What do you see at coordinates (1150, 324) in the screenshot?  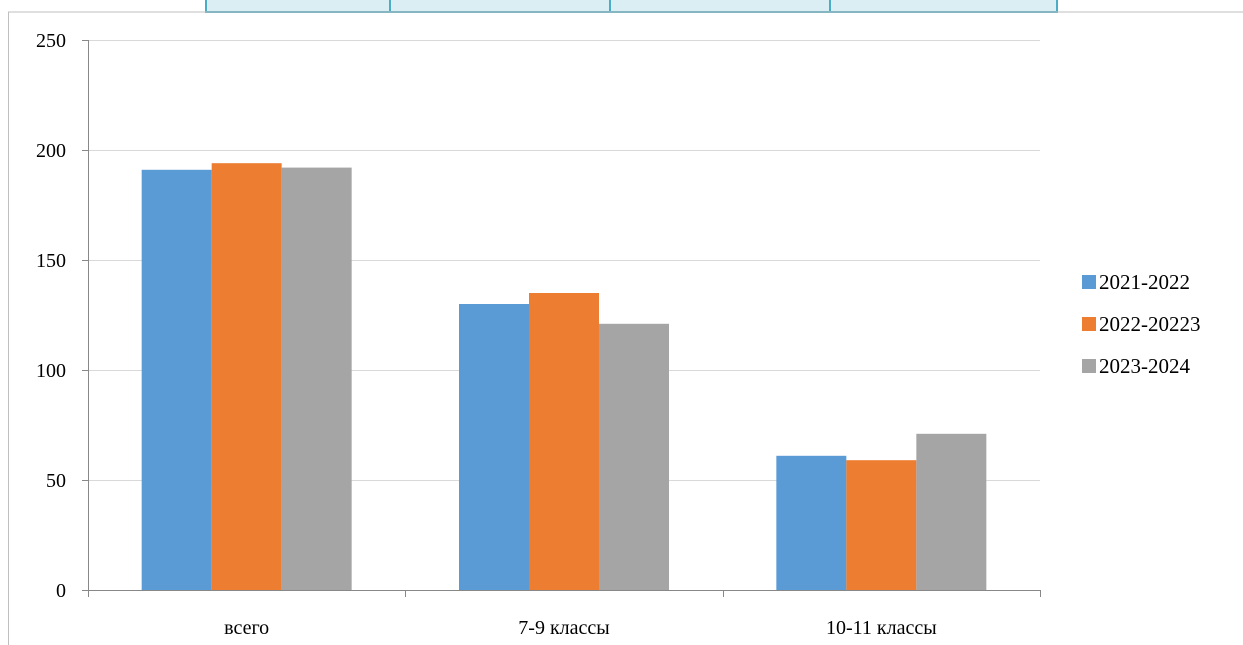 I see `legend-label: 2022-20223` at bounding box center [1150, 324].